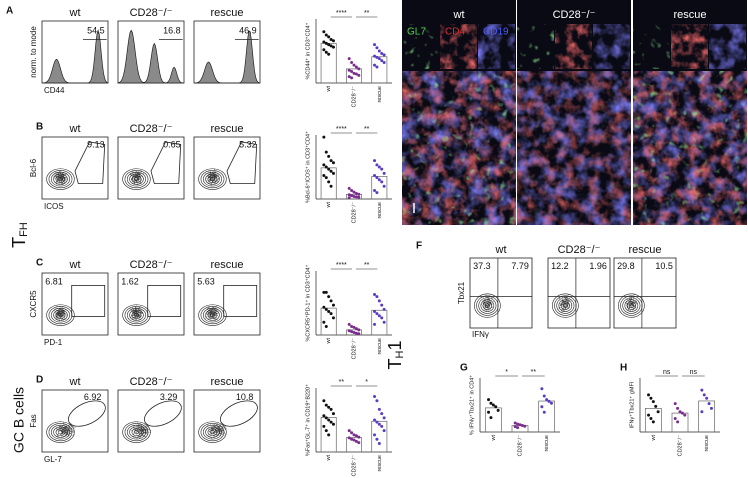  Describe the element at coordinates (96, 144) in the screenshot. I see `gate-value: 9.13` at that location.